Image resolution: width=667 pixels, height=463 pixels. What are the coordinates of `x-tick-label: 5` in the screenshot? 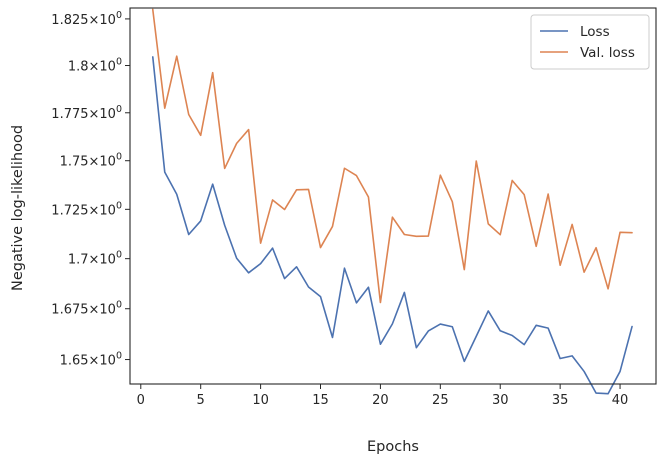 It's located at (201, 400).